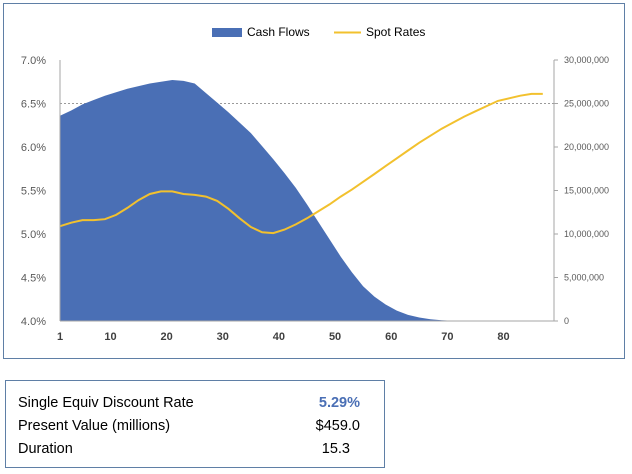 This screenshot has width=632, height=474. Describe the element at coordinates (227, 32) in the screenshot. I see `legend-swatch-cash-flows` at that location.